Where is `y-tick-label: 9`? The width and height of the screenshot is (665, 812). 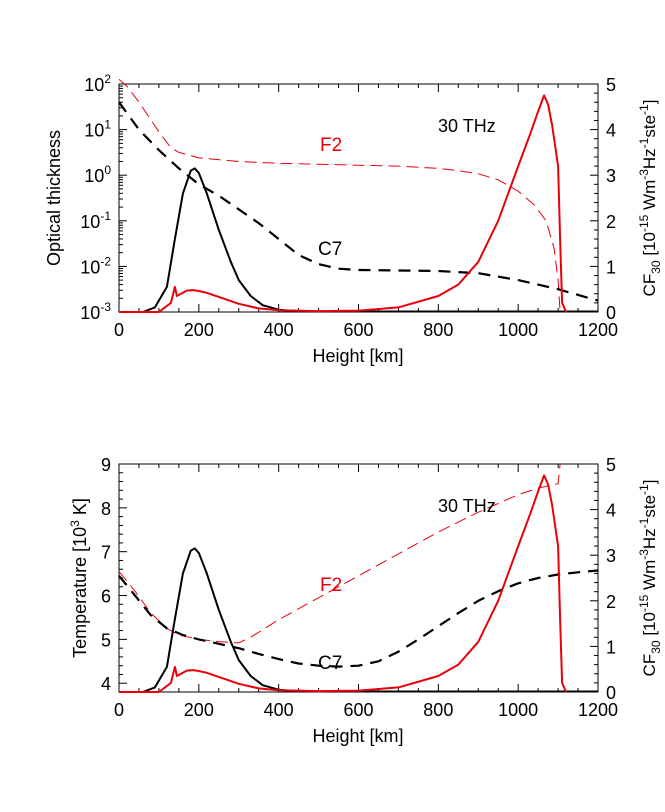 y-tick-label: 9 is located at coordinates (106, 465).